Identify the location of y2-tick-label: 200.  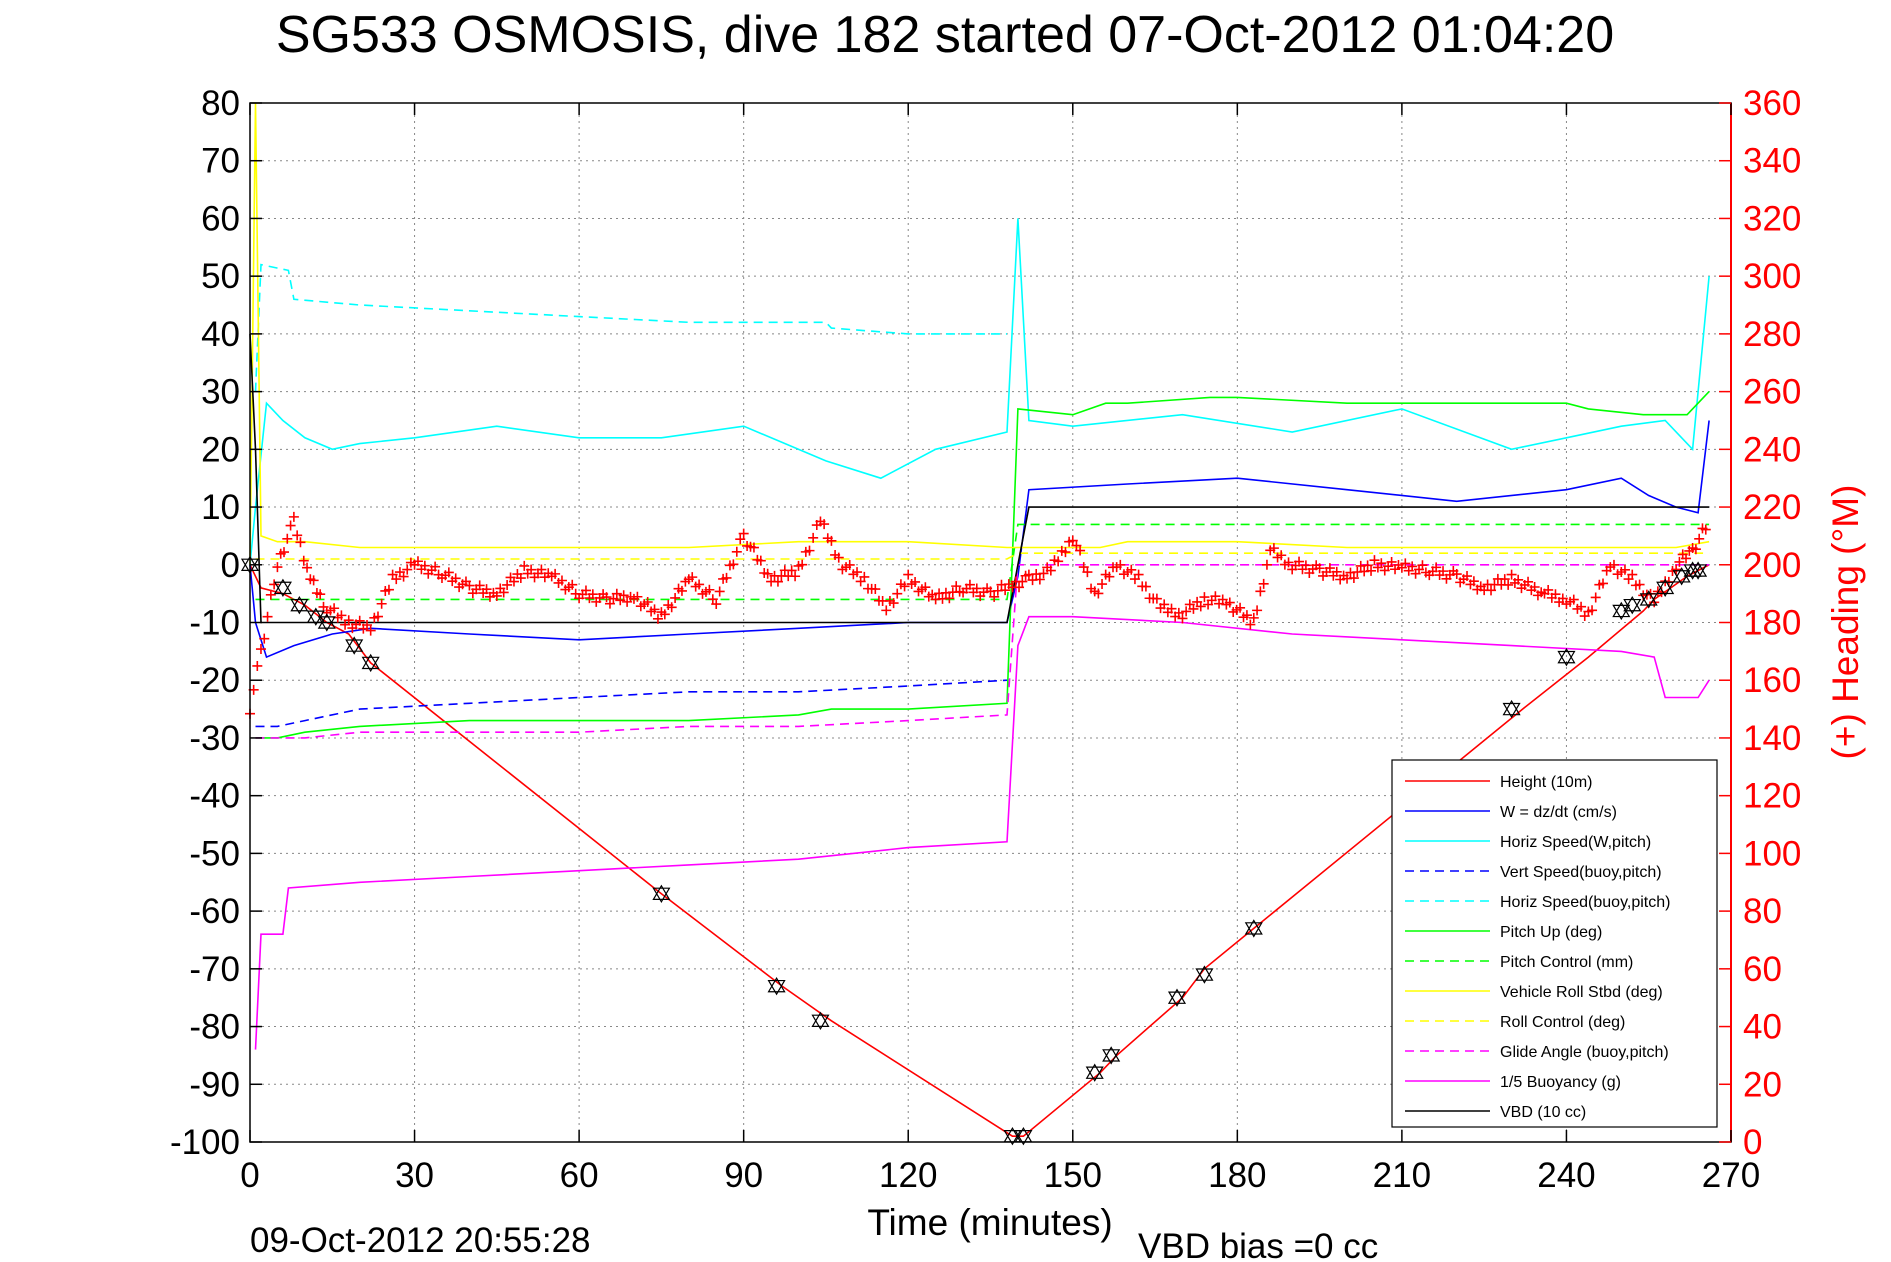
(1772, 565).